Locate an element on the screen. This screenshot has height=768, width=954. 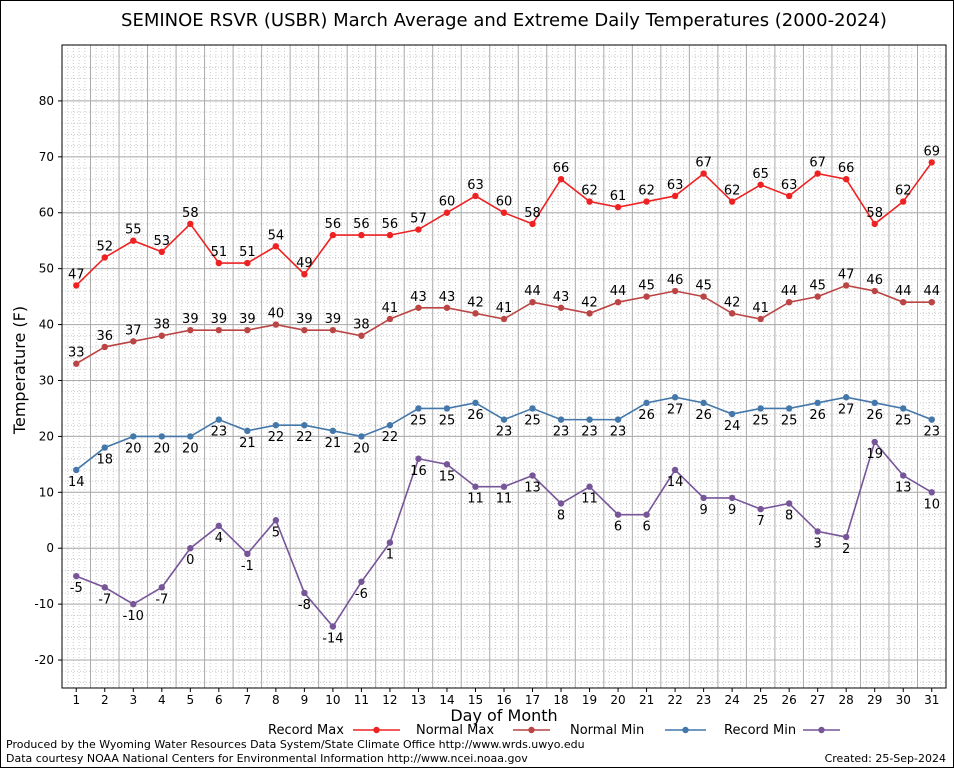
y-tick-label: 50 is located at coordinates (46, 269).